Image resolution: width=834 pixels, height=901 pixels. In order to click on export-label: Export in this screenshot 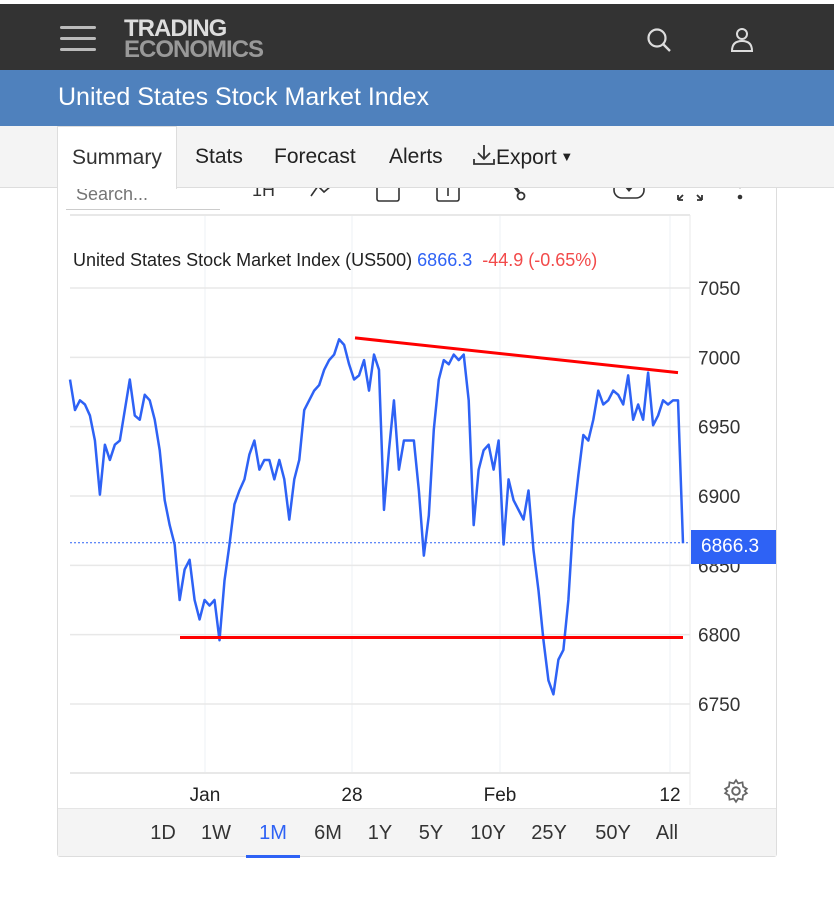, I will do `click(526, 157)`.